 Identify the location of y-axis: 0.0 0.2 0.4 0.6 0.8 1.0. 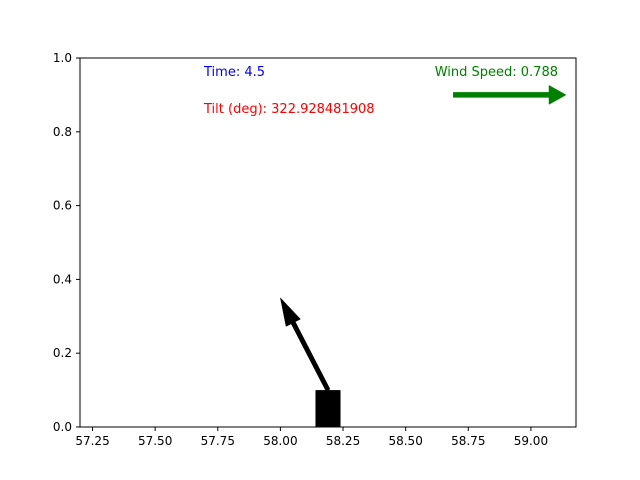
(66, 242).